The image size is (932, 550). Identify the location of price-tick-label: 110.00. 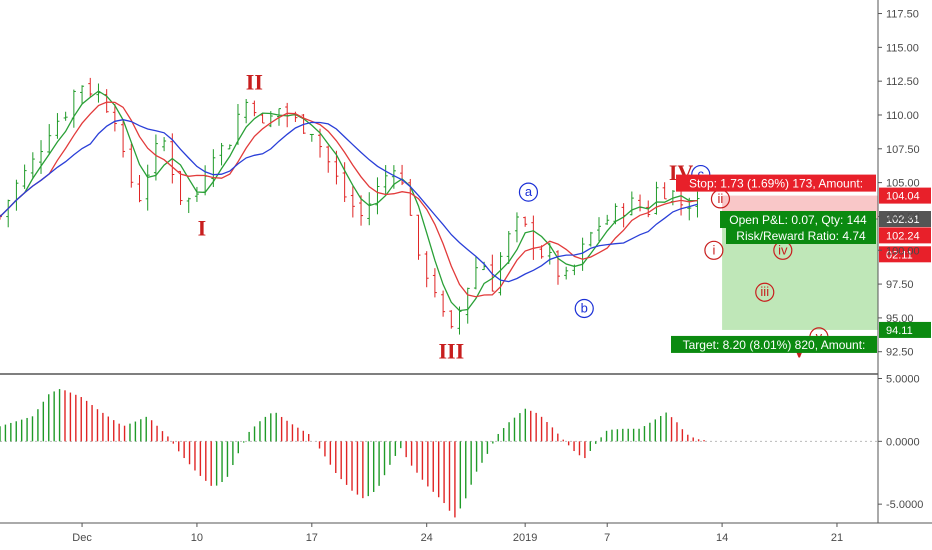
(902, 116).